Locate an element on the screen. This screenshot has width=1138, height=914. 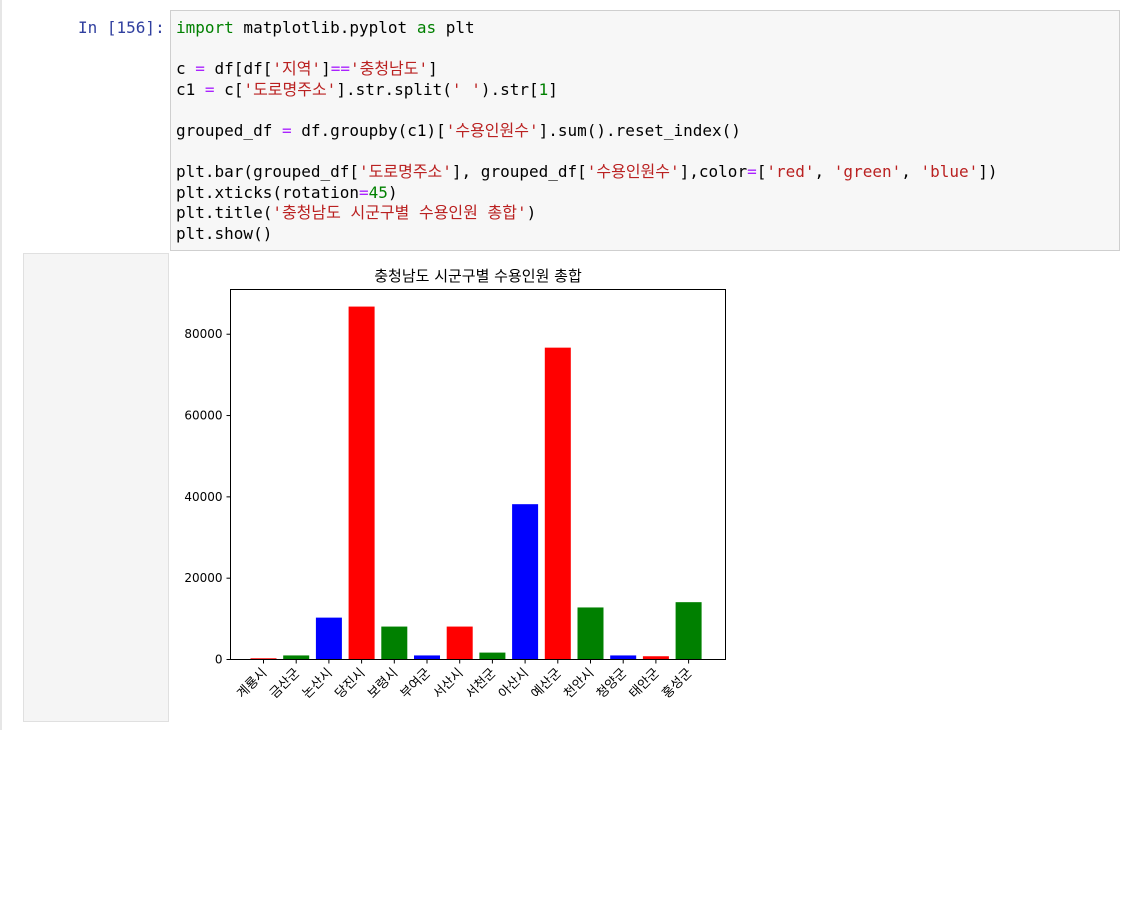
code-token: matplotlib.pyplot is located at coordinates (325, 27).